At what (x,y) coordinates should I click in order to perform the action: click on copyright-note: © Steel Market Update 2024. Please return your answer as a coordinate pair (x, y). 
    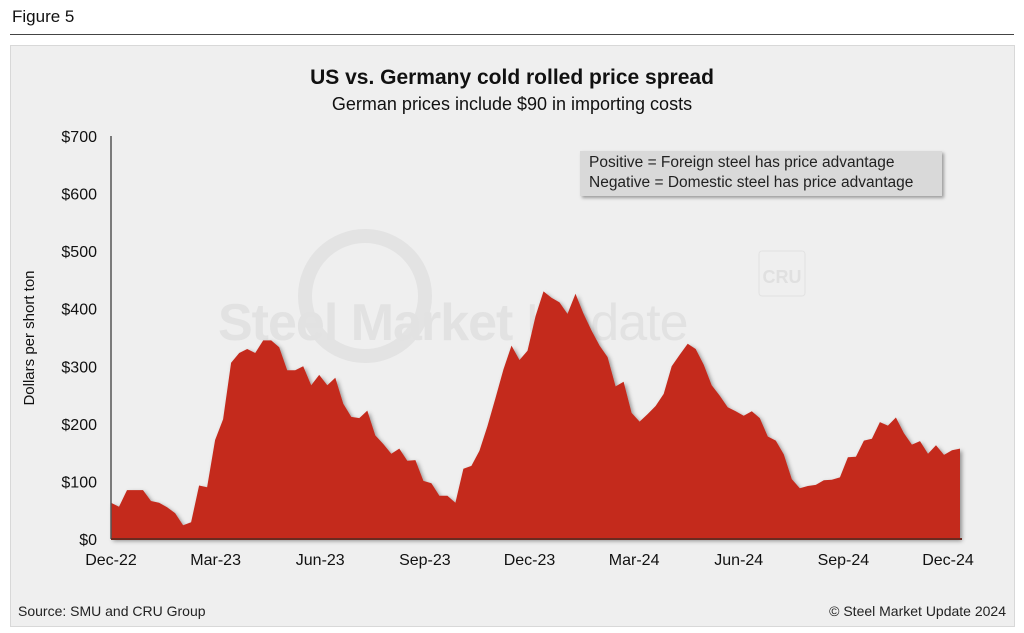
    Looking at the image, I should click on (917, 611).